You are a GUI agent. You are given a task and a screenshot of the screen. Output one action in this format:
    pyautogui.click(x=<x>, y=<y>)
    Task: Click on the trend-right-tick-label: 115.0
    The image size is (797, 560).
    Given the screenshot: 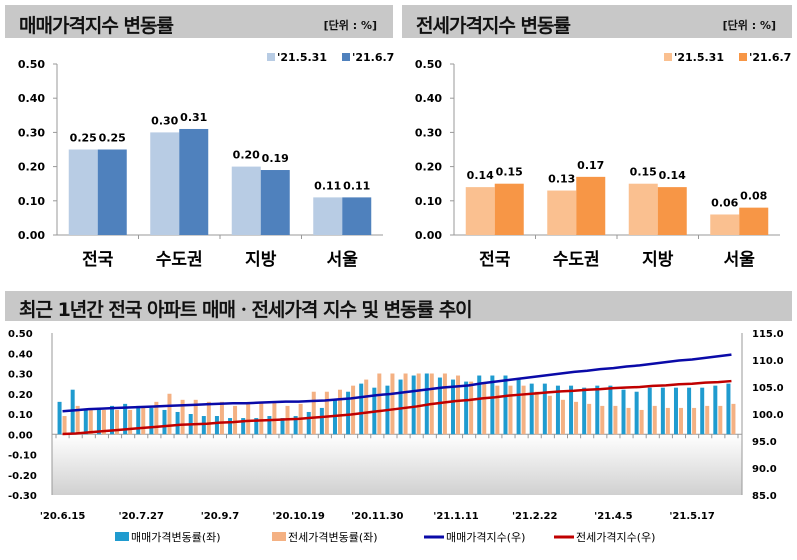 What is the action you would take?
    pyautogui.click(x=768, y=334)
    